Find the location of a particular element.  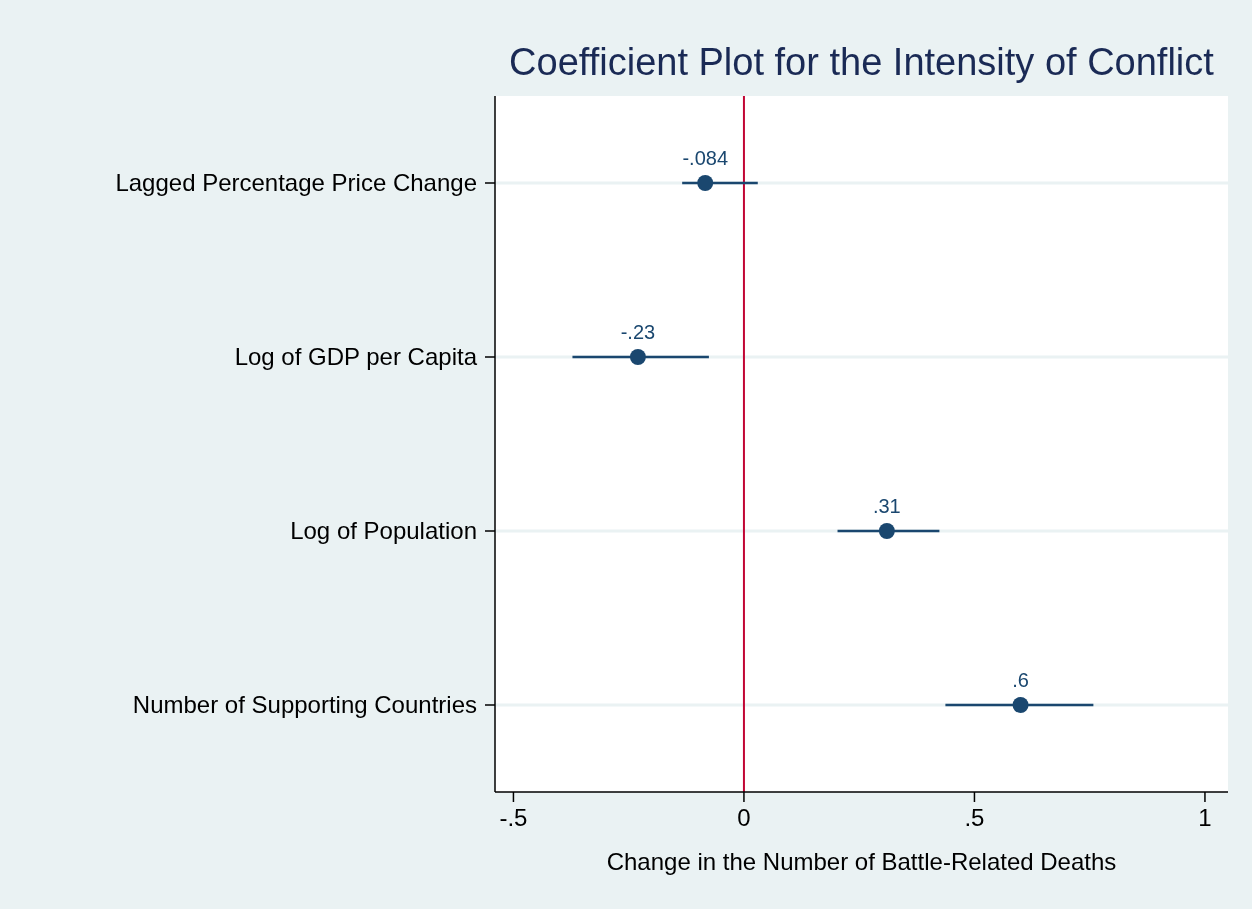

x-tick-label: 0 is located at coordinates (744, 817).